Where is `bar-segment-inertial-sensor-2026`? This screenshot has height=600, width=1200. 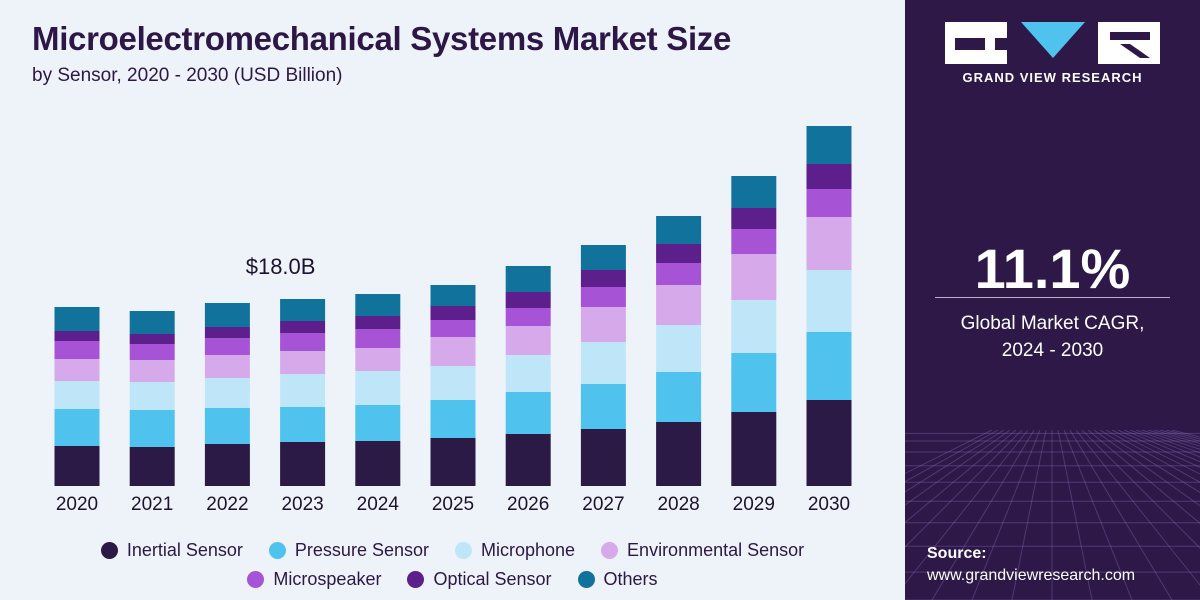 bar-segment-inertial-sensor-2026 is located at coordinates (528, 460).